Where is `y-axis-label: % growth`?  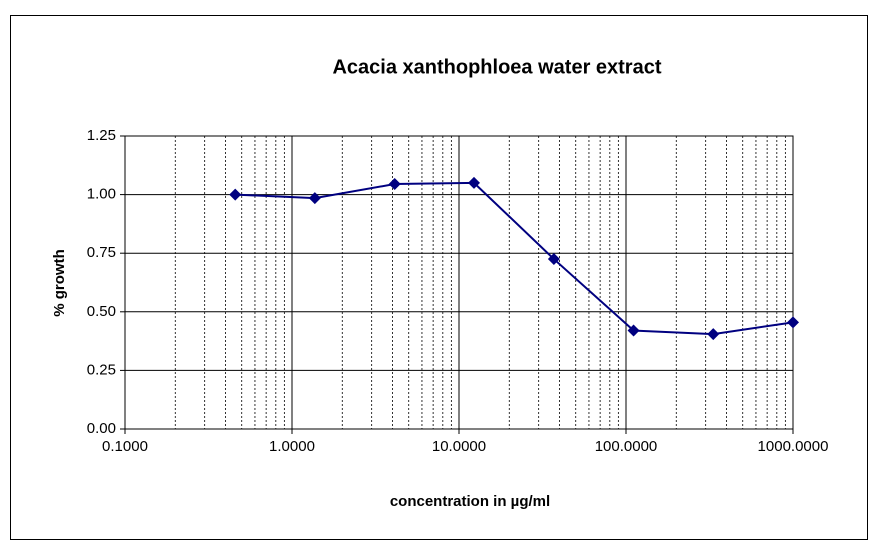
y-axis-label: % growth is located at coordinates (59, 283).